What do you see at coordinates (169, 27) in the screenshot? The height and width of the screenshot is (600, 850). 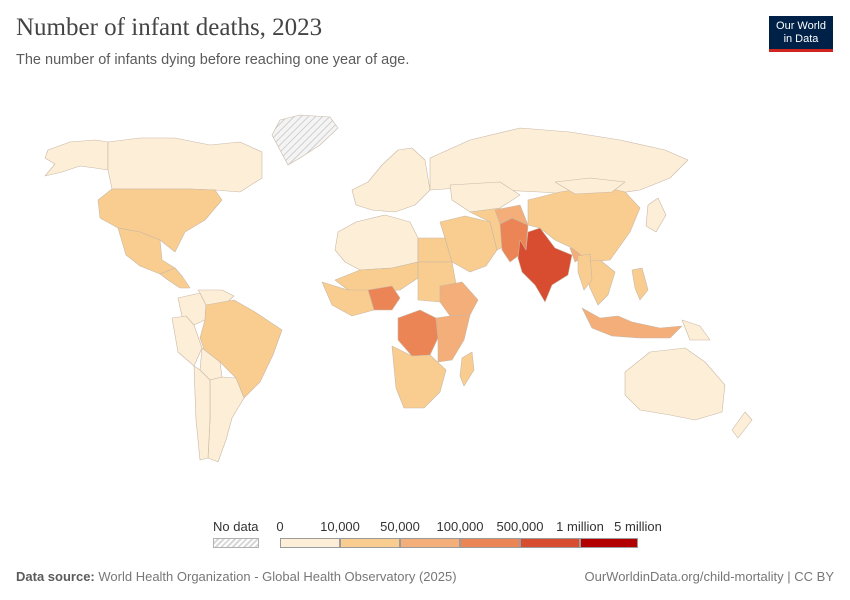 I see `chart-title: Number of infant deaths, 2023` at bounding box center [169, 27].